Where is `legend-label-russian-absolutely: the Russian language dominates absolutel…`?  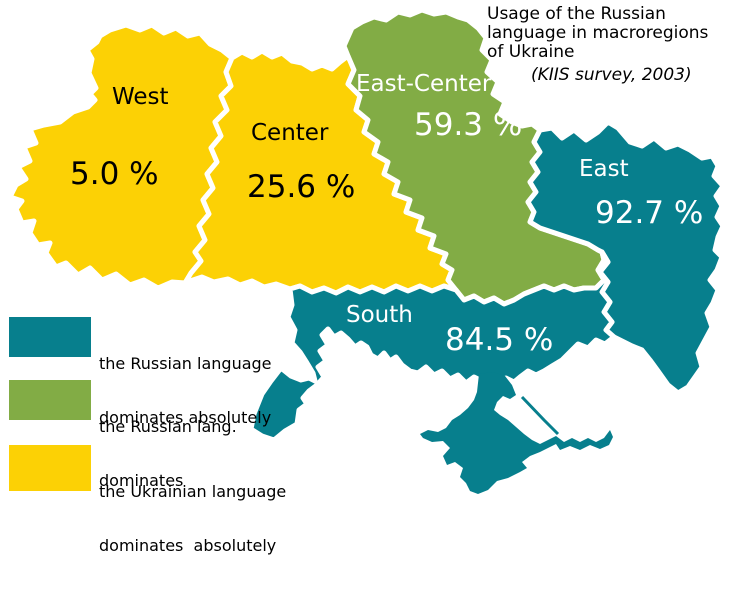
legend-label-russian-absolutely: the Russian language dominates absolutel… is located at coordinates (185, 390).